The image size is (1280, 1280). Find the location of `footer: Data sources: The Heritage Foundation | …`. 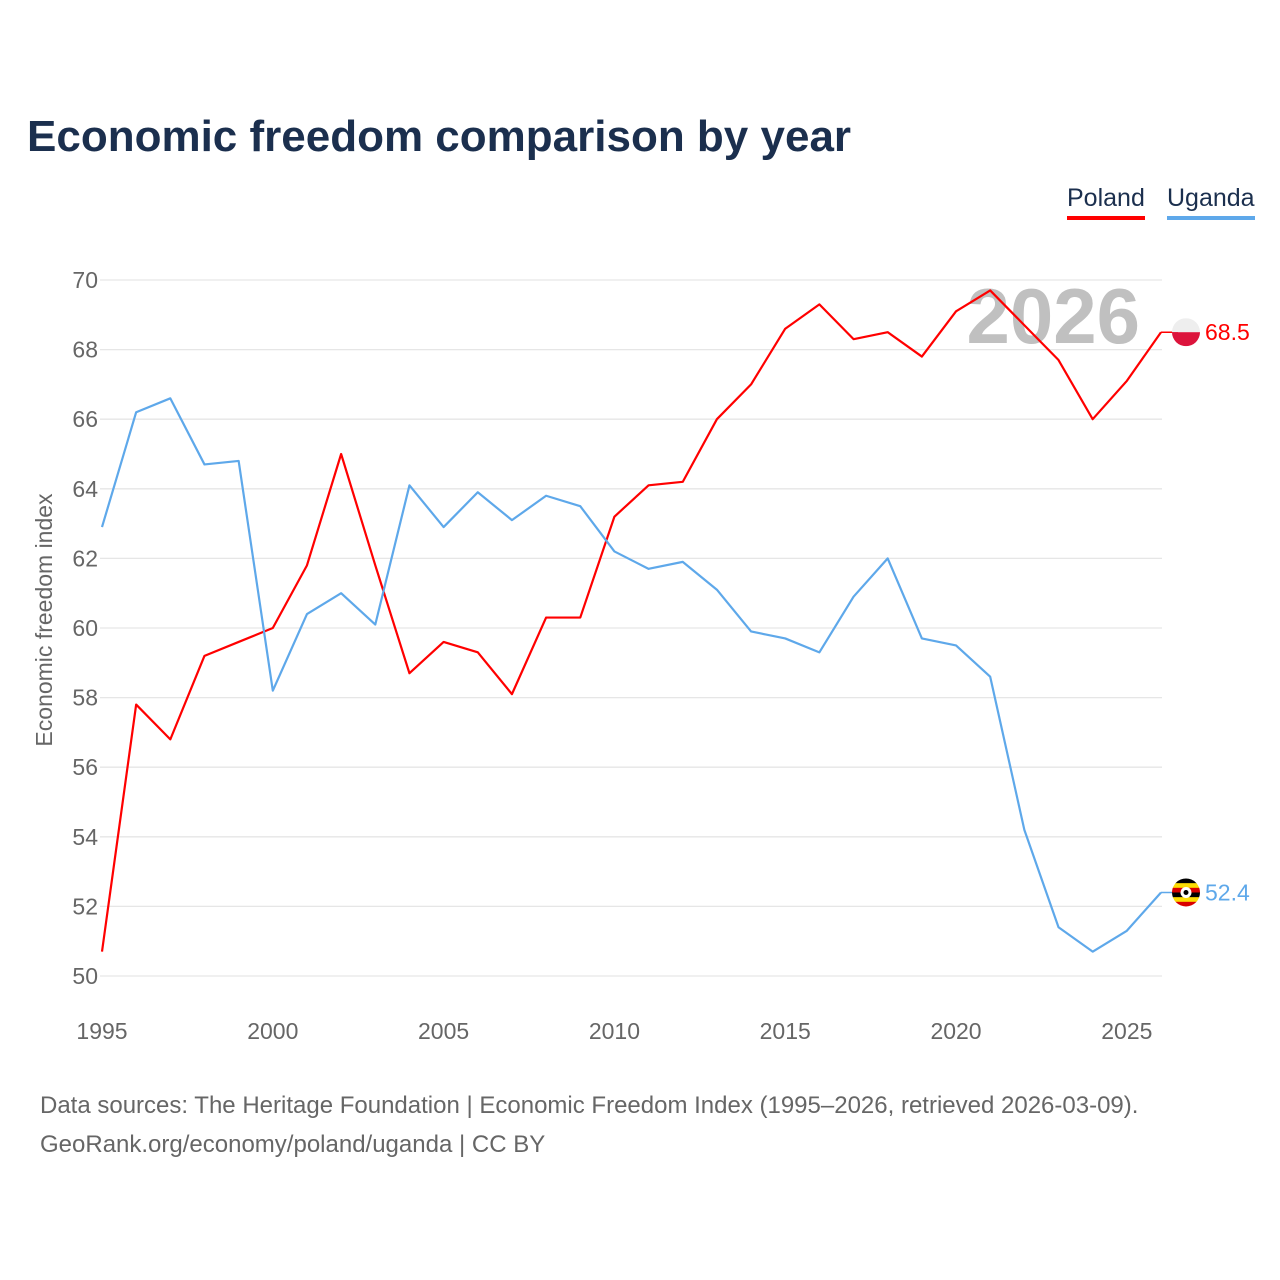

footer: Data sources: The Heritage Foundation | … is located at coordinates (589, 1125).